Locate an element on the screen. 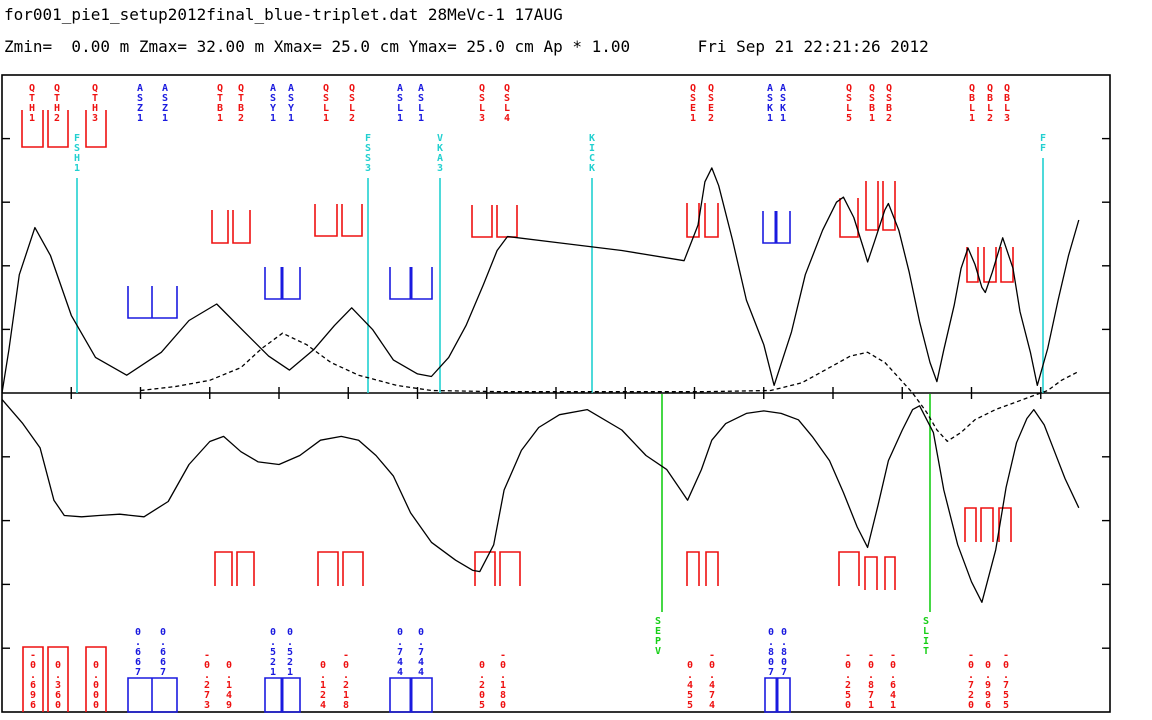  value-label-red: -0. 4 7 4 is located at coordinates (712, 680).